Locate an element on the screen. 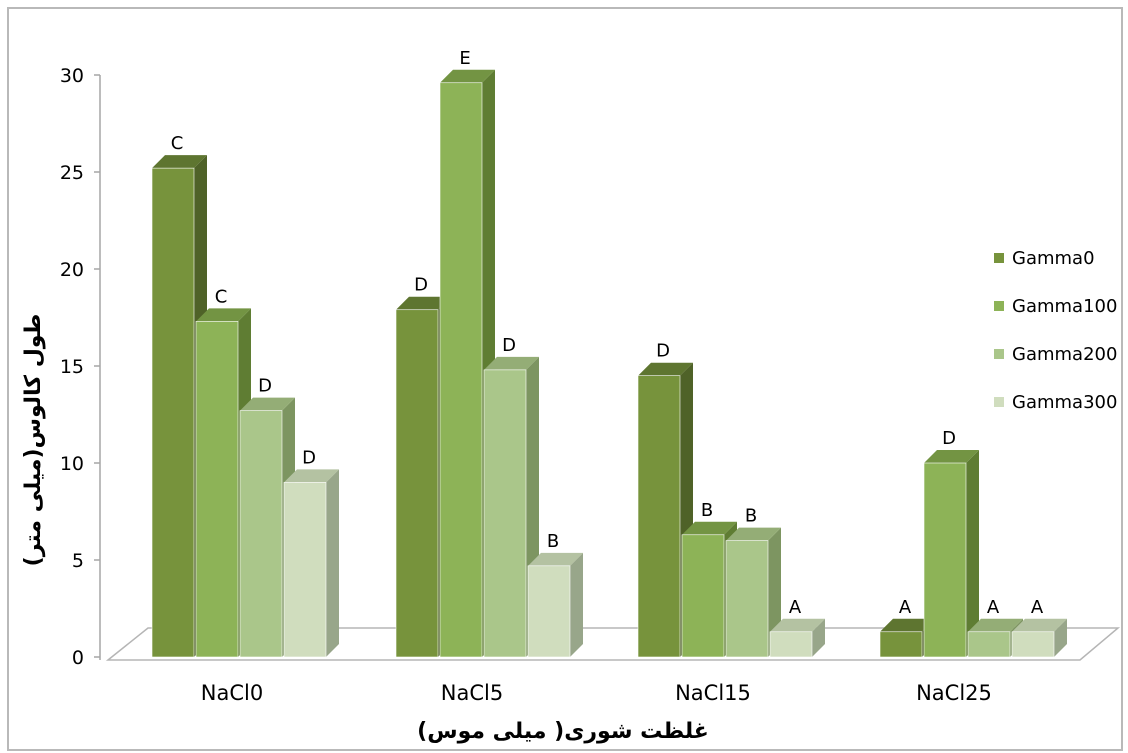 Image resolution: width=1128 pixels, height=753 pixels. y-axis-ticks: 0 5 10 15 20 25 30 is located at coordinates (80, 367).